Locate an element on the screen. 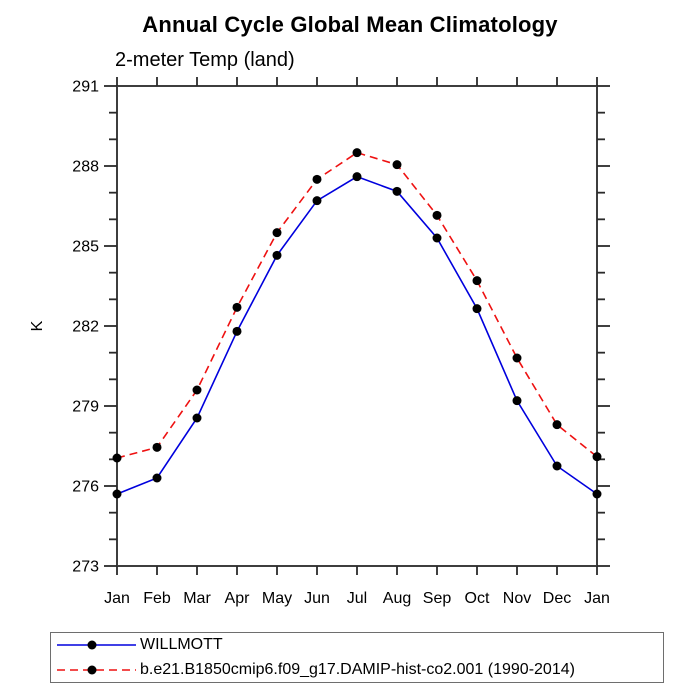 Image resolution: width=700 pixels, height=700 pixels. x-axis-label: Apr is located at coordinates (238, 598).